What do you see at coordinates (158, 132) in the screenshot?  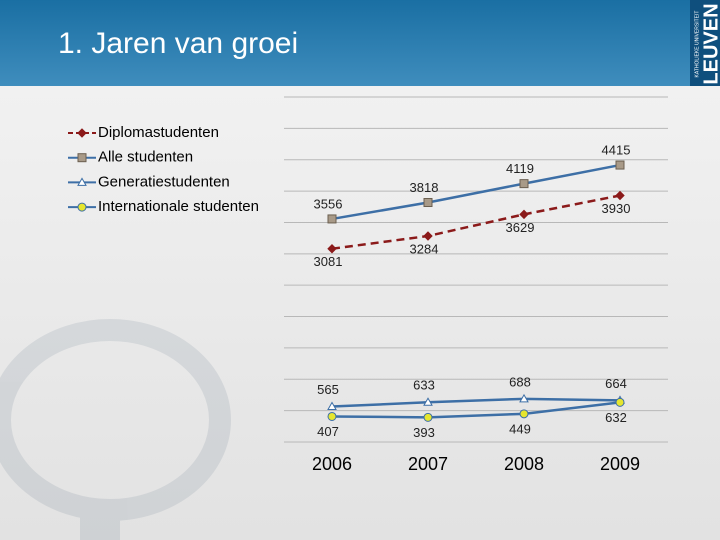 I see `legend-label: Diplomastudenten` at bounding box center [158, 132].